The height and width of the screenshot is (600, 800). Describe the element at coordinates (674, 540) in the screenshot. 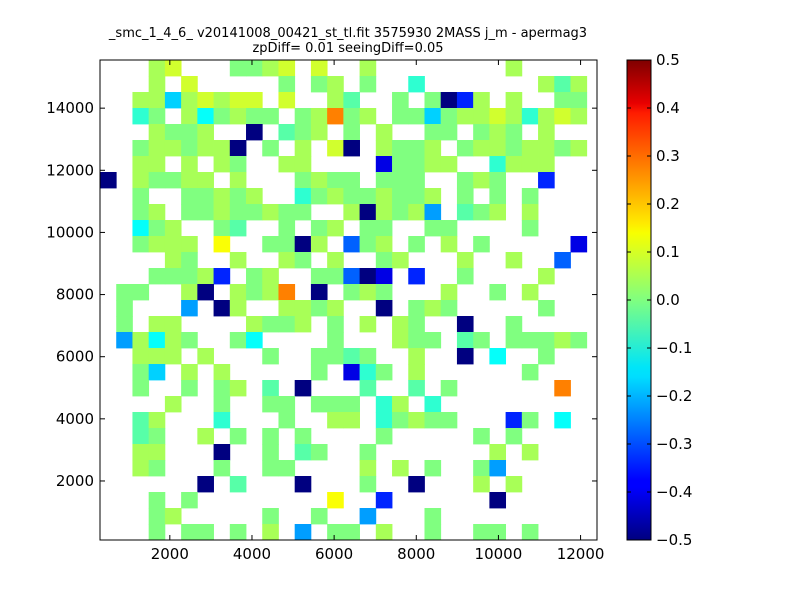

I see `tick-label: −0.5` at that location.